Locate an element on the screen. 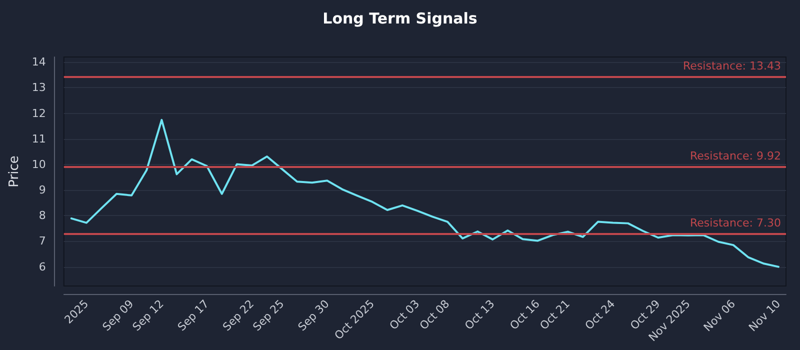 The height and width of the screenshot is (350, 800). y-tick-label: 13 is located at coordinates (39, 87).